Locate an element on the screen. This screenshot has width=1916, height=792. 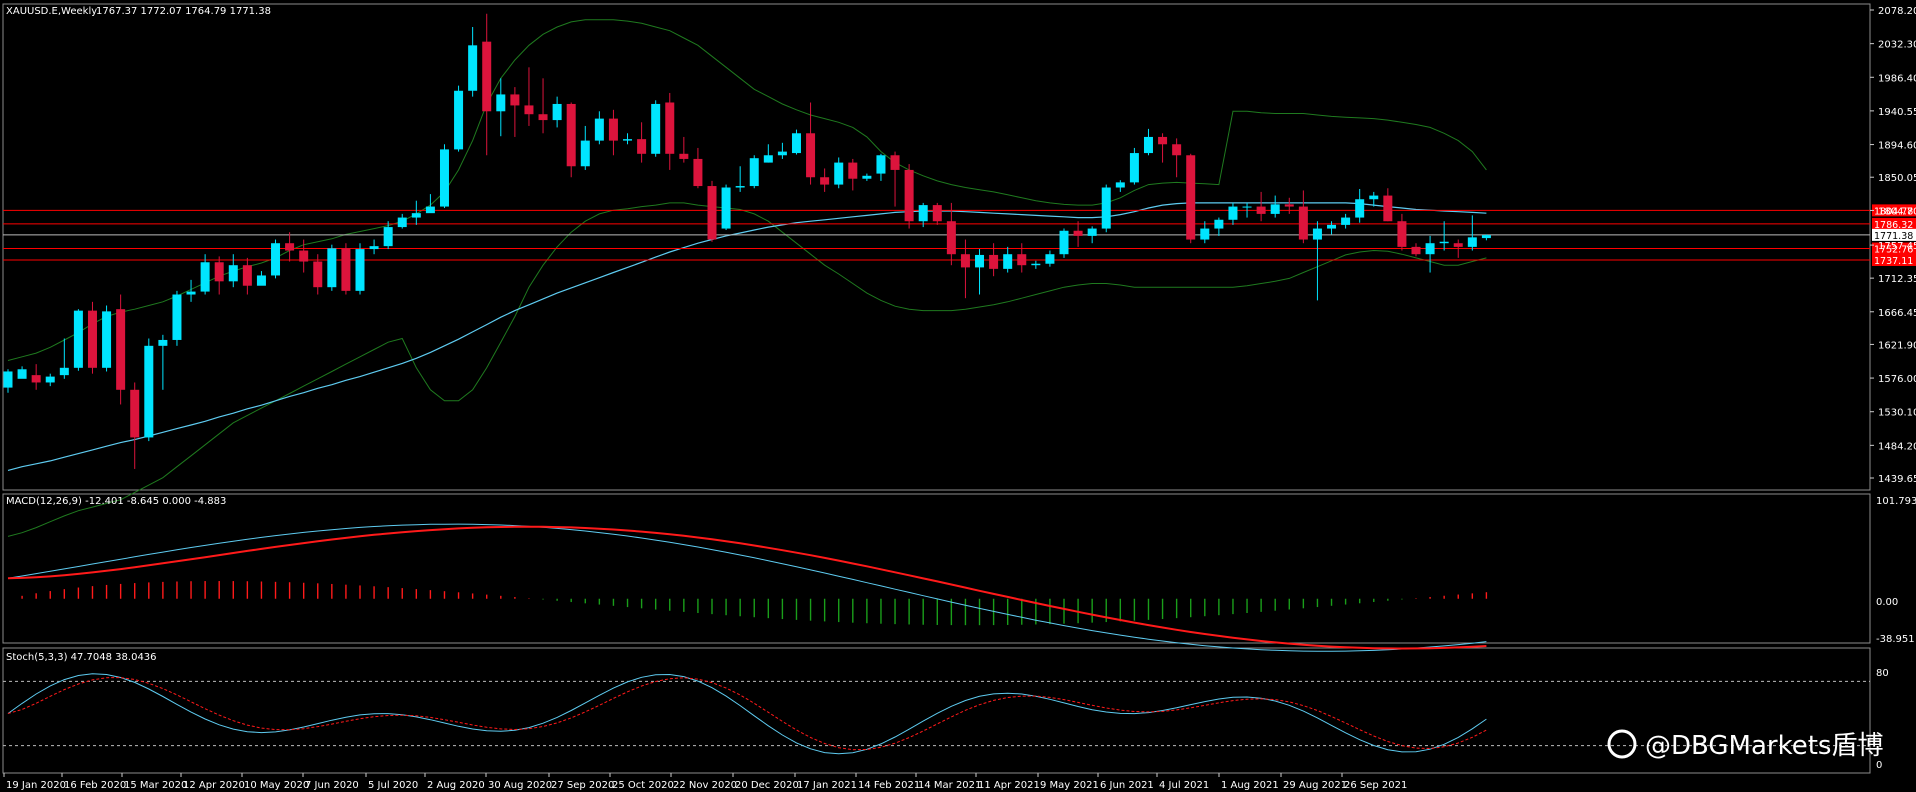
price-tick-label: 1530.10 is located at coordinates (1897, 413).